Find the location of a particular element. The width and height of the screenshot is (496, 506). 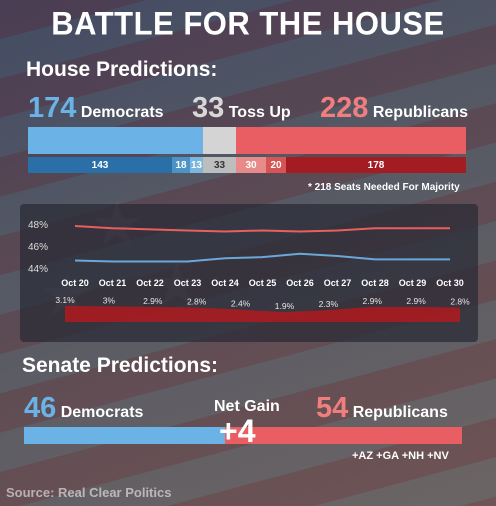

house-dem-label: Democrats is located at coordinates (122, 112).